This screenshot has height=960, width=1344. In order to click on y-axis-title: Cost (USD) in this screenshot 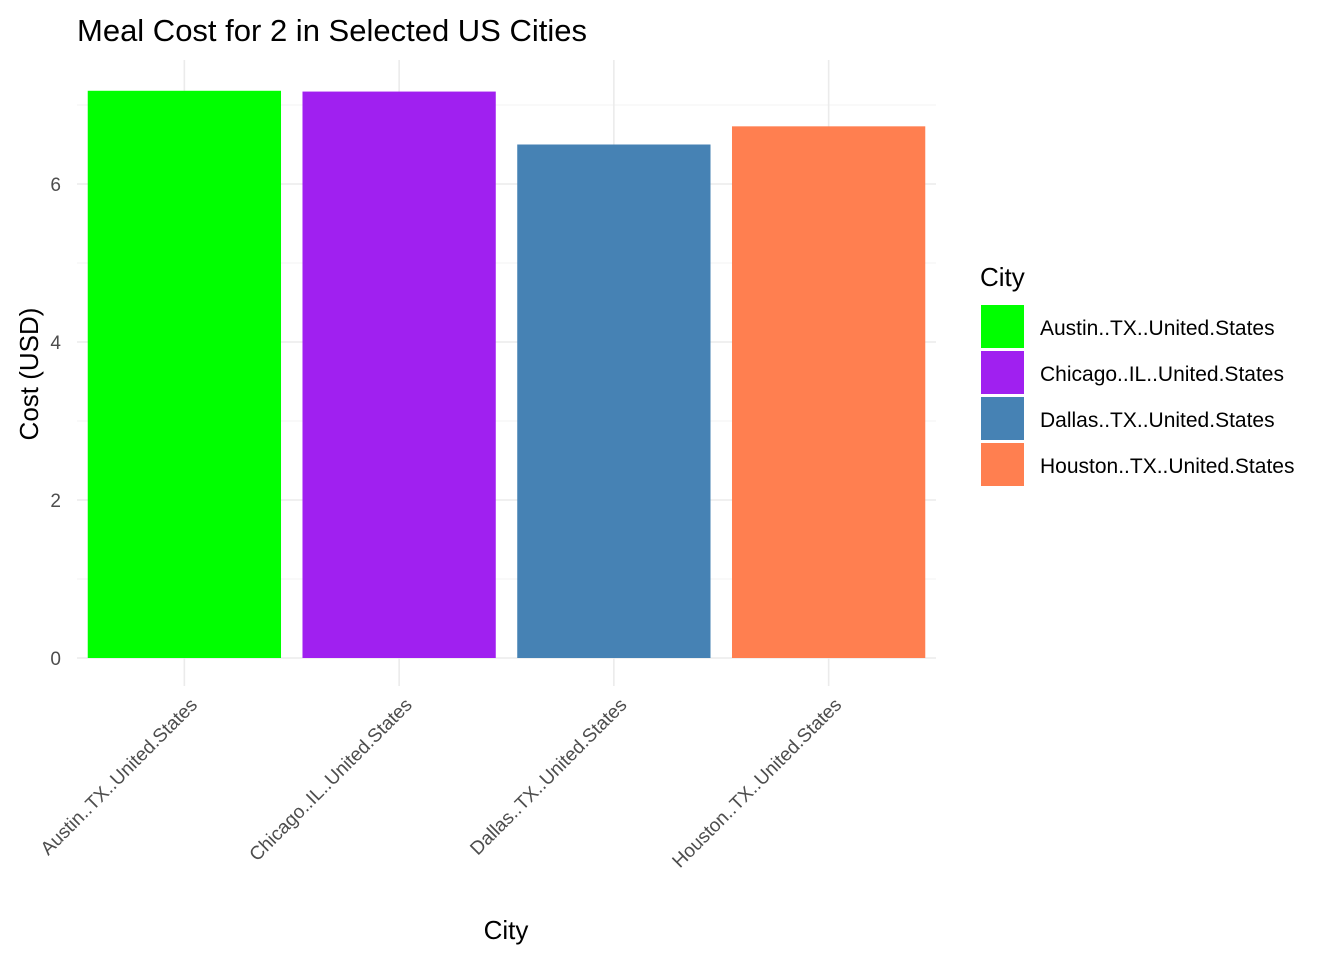, I will do `click(29, 374)`.